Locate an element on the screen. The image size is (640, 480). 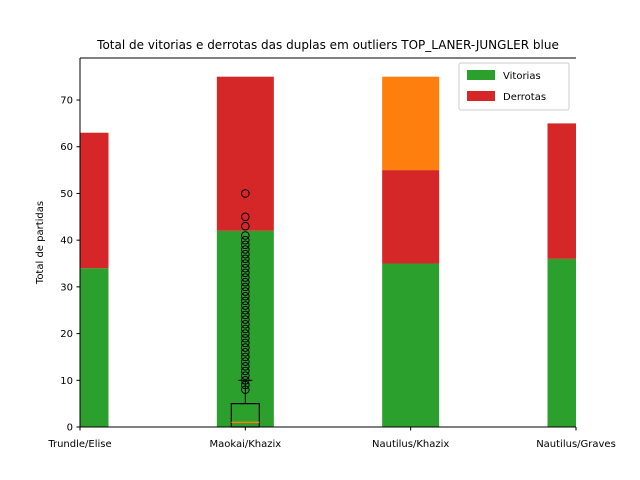
y-axis-label: Total de partidas is located at coordinates (40, 243).